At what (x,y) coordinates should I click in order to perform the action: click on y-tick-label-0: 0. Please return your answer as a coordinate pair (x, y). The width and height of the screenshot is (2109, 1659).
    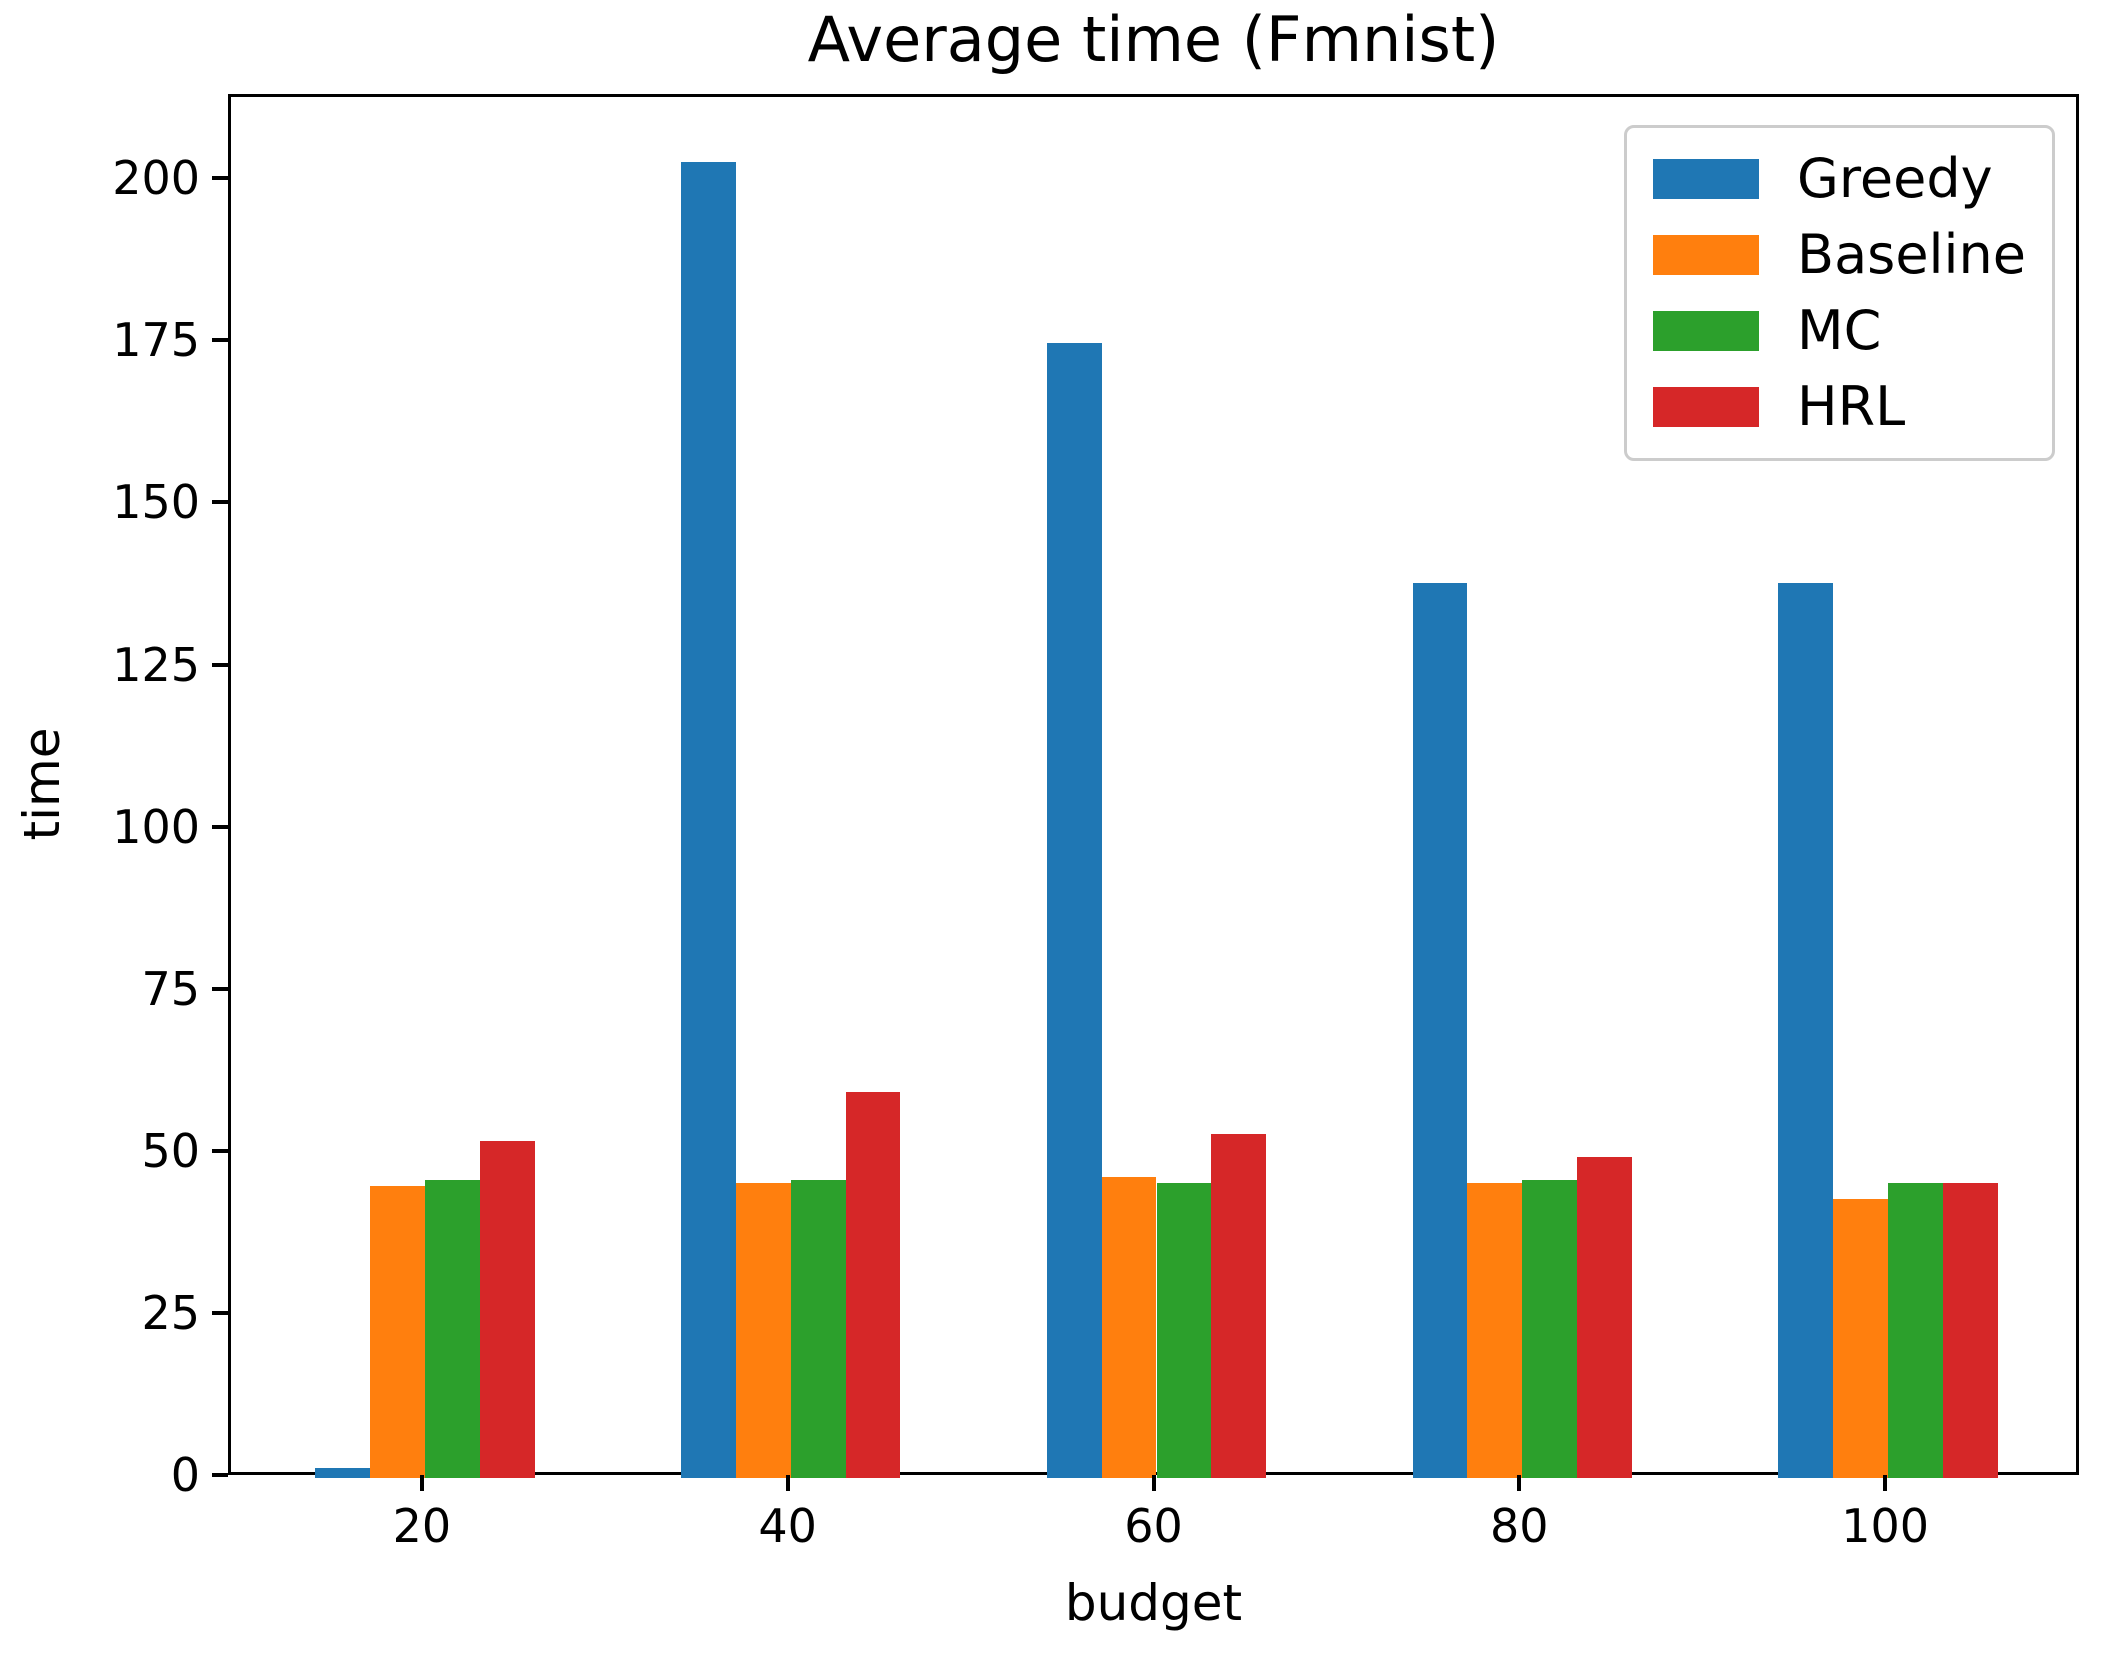
    Looking at the image, I should click on (185, 1475).